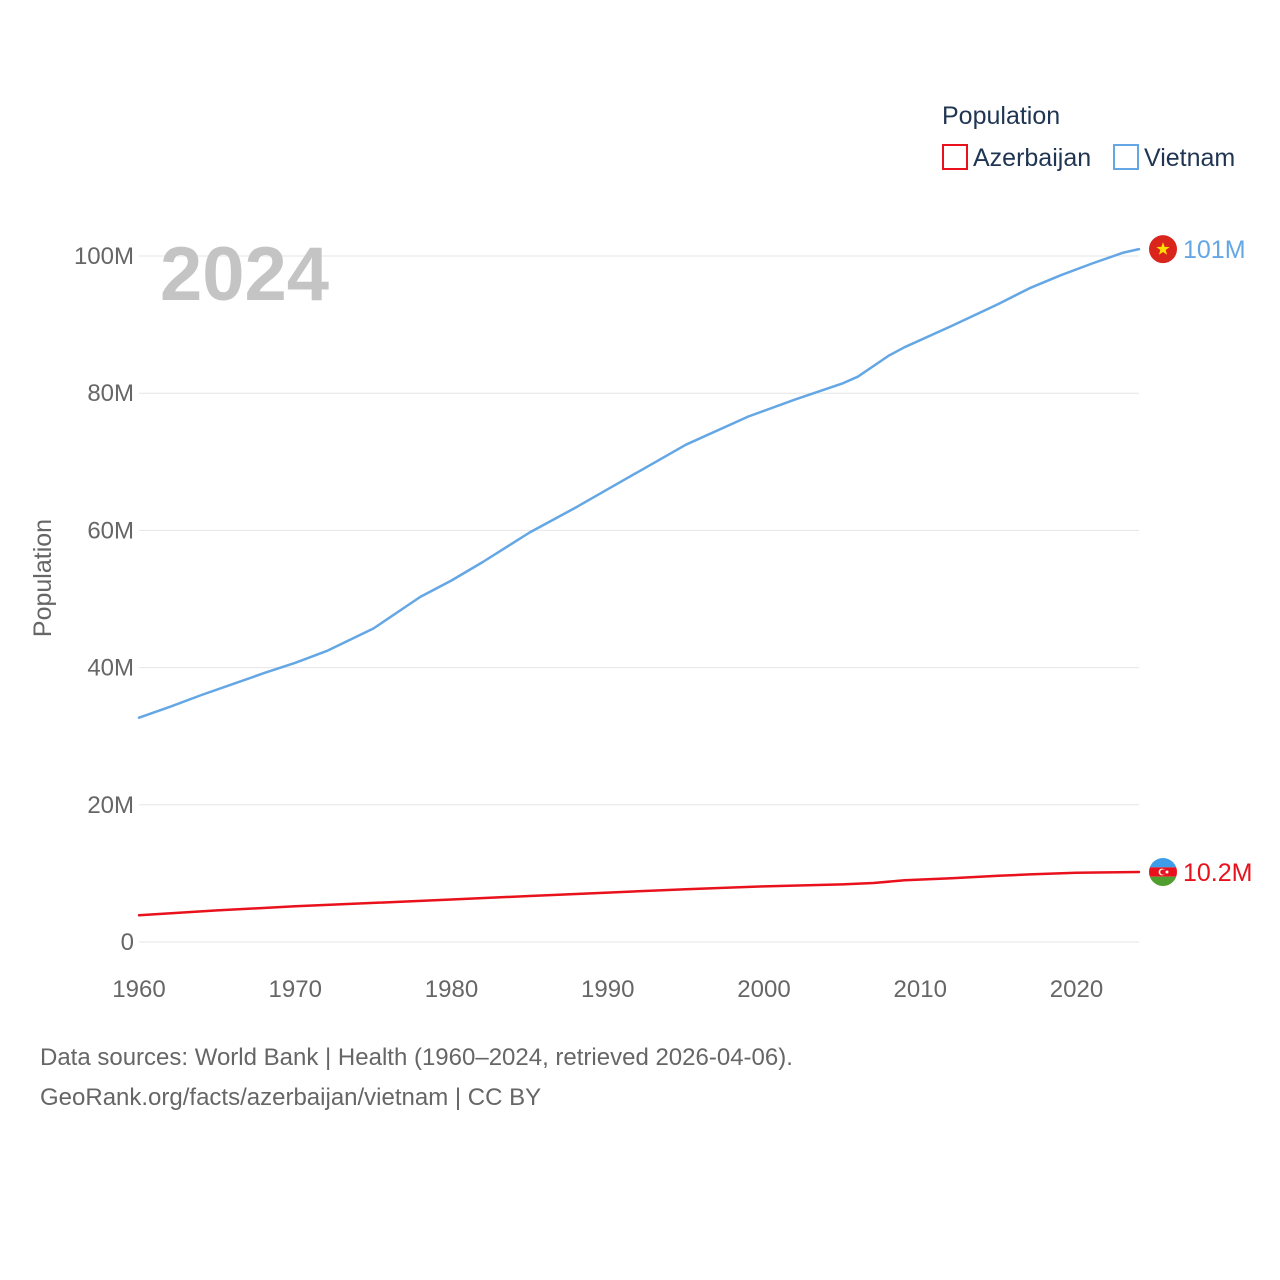 Image resolution: width=1280 pixels, height=1280 pixels. Describe the element at coordinates (1189, 158) in the screenshot. I see `legend-label-vietnam: Vietnam` at that location.